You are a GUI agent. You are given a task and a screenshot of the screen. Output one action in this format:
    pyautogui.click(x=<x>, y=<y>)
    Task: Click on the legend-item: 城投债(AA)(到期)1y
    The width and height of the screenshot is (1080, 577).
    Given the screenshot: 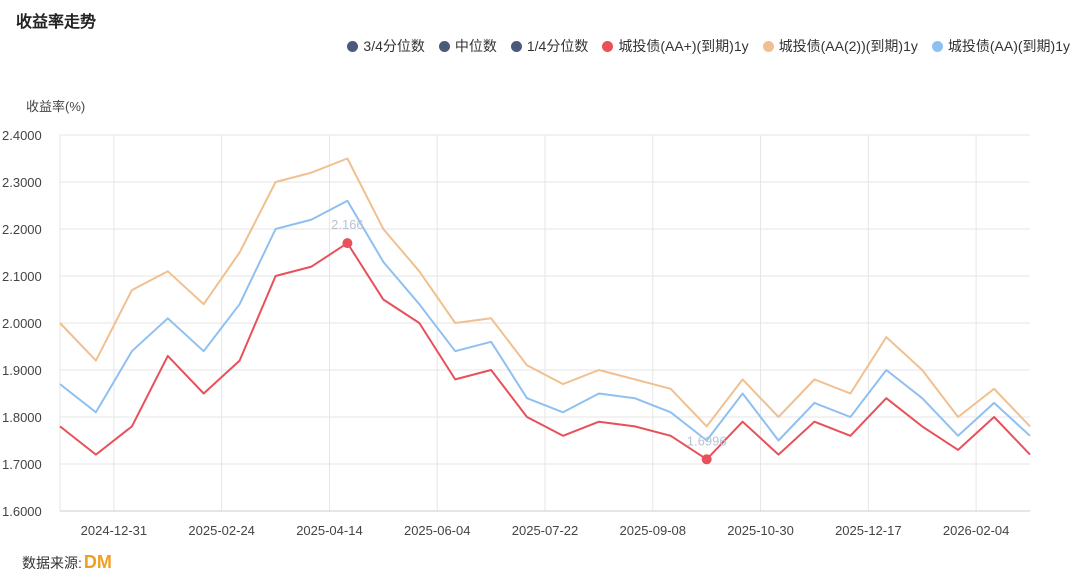 What is the action you would take?
    pyautogui.click(x=1000, y=46)
    